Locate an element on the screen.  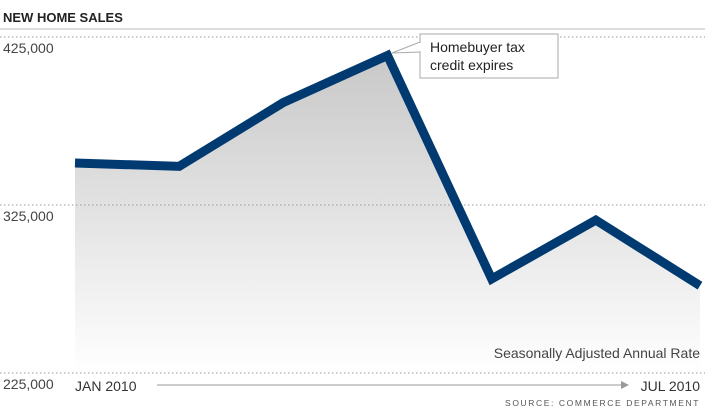
annotation-line: Homebuyer tax is located at coordinates (477, 47).